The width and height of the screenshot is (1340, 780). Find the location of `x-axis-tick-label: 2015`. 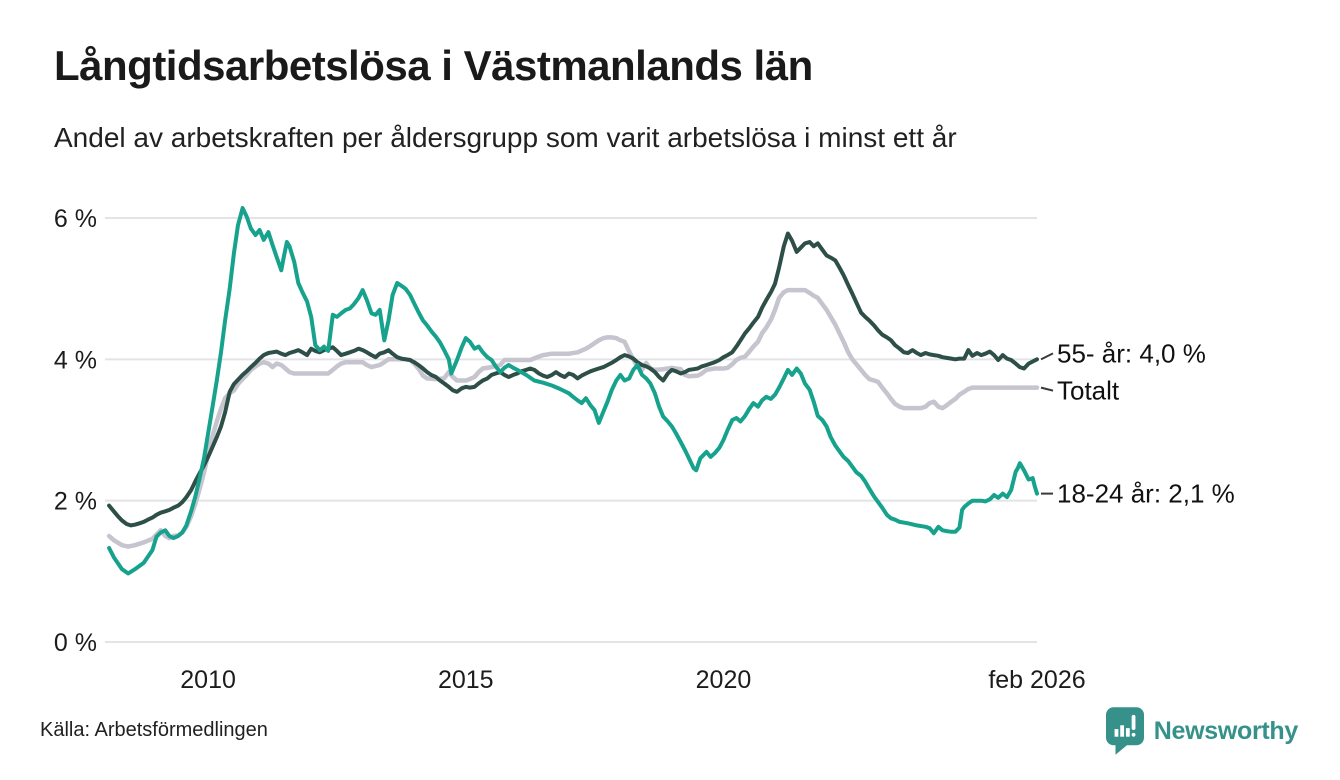

x-axis-tick-label: 2015 is located at coordinates (466, 680).